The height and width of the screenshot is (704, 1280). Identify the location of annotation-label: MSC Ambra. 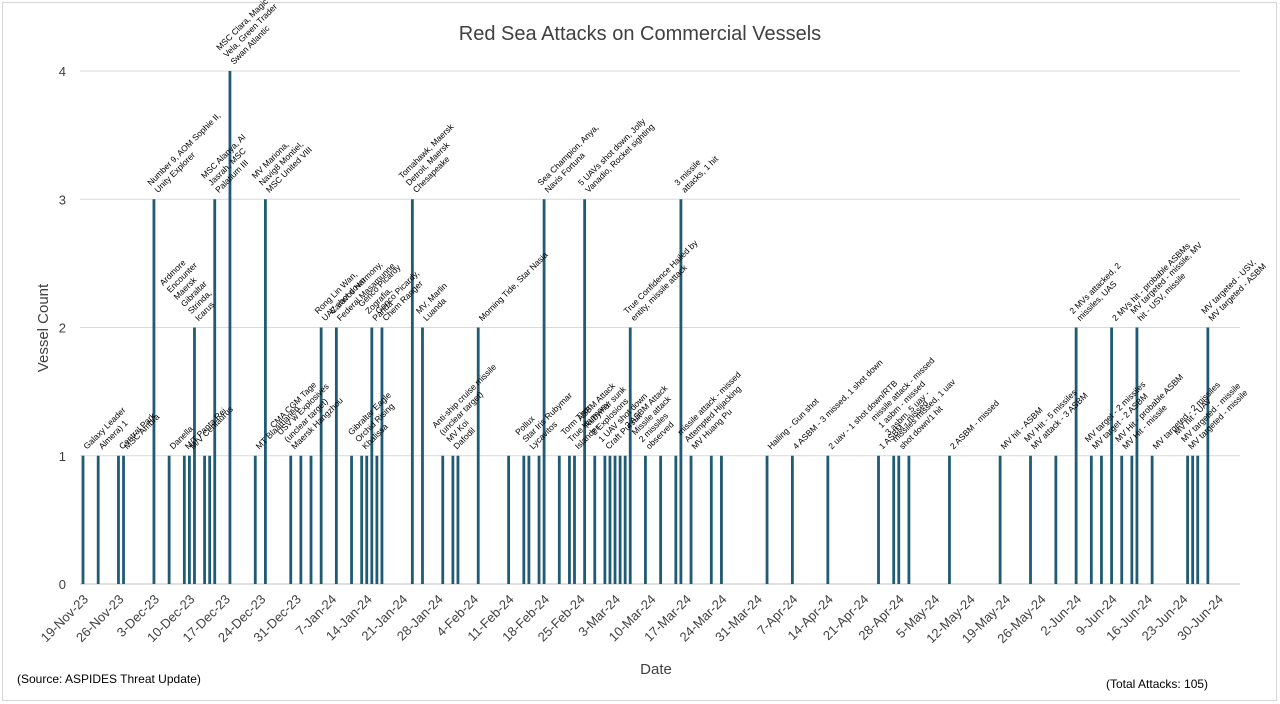
(142, 432).